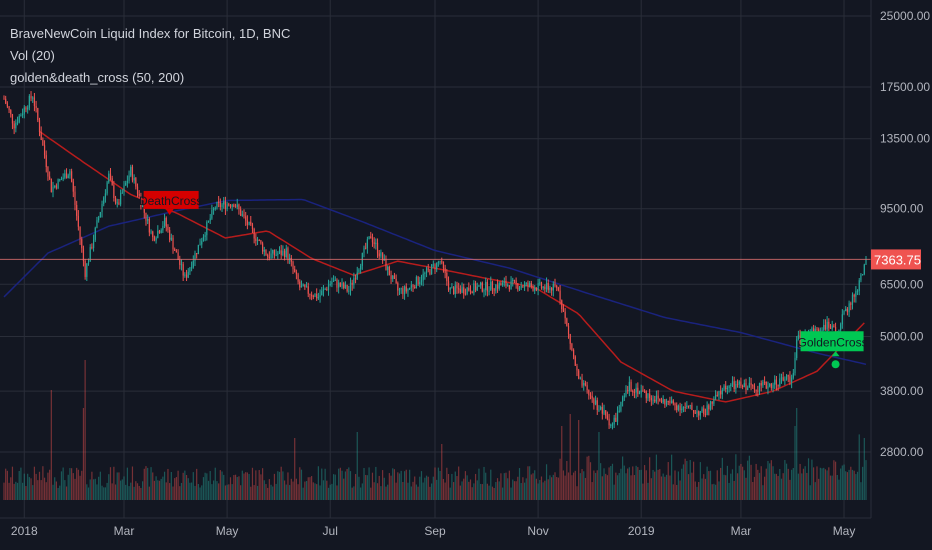 The width and height of the screenshot is (932, 550). I want to click on volume-study-label: Vol (20), so click(32, 55).